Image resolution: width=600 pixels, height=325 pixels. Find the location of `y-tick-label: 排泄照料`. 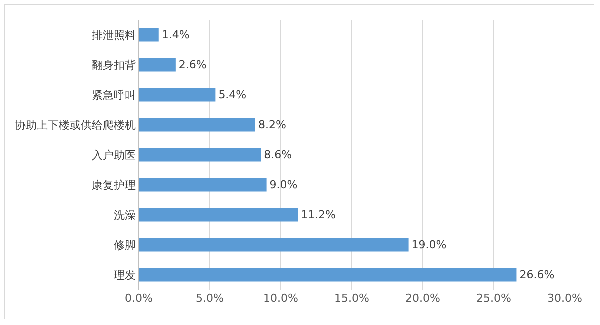

y-tick-label: 排泄照料 is located at coordinates (114, 35).